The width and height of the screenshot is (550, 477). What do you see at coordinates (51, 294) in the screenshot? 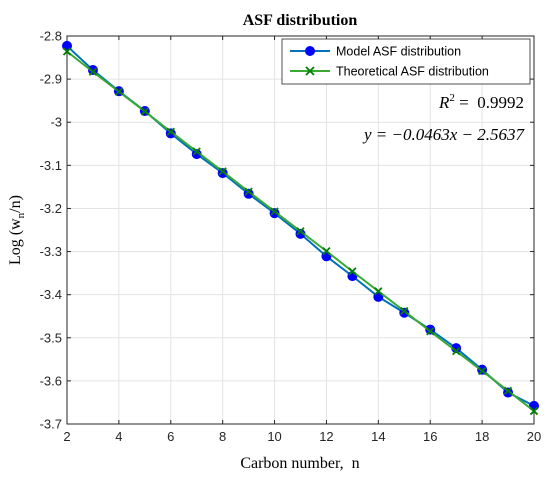
I see `y-tick-label: -3.4` at bounding box center [51, 294].